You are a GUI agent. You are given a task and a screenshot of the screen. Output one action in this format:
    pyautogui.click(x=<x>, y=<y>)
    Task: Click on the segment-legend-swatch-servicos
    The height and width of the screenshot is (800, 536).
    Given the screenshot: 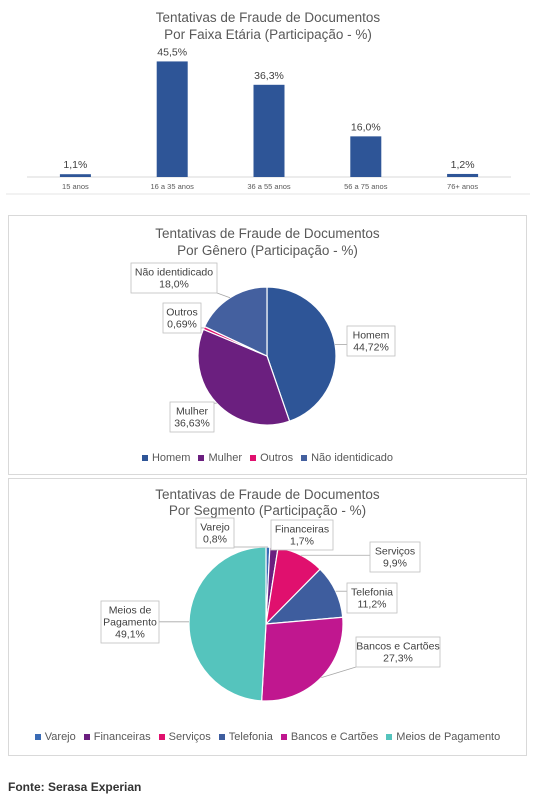 What is the action you would take?
    pyautogui.click(x=161, y=737)
    